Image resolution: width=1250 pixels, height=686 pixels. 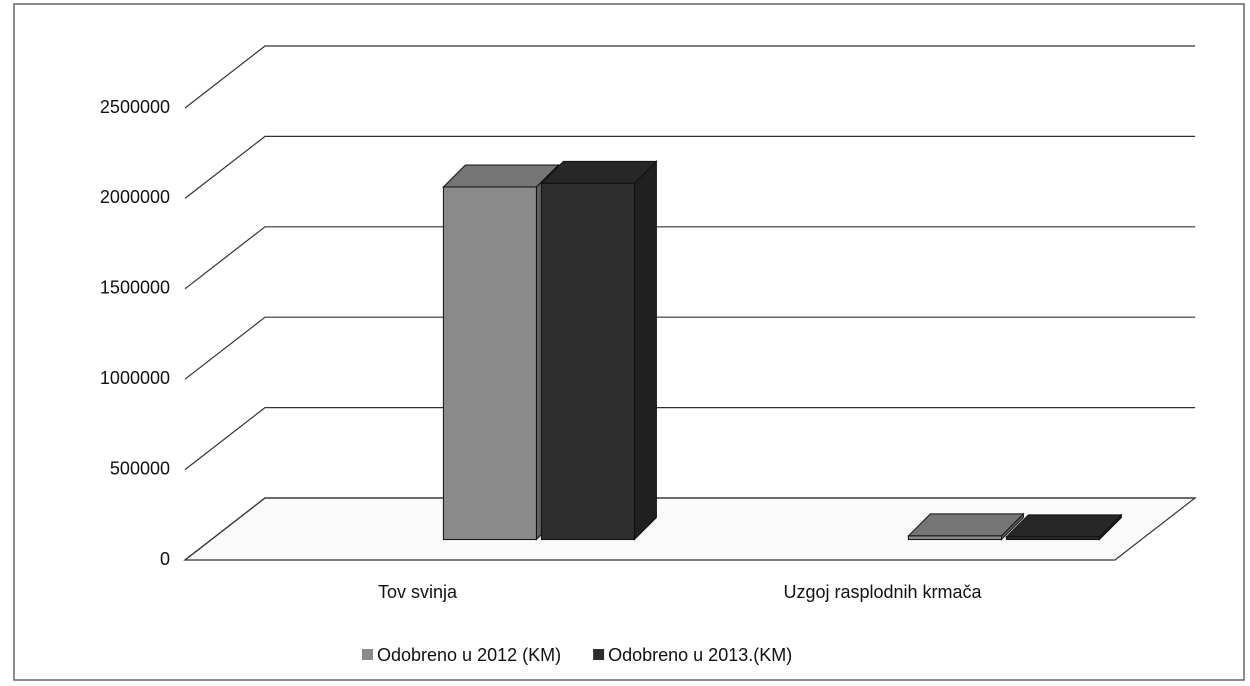 What do you see at coordinates (135, 107) in the screenshot?
I see `y-tick-label: 2500000` at bounding box center [135, 107].